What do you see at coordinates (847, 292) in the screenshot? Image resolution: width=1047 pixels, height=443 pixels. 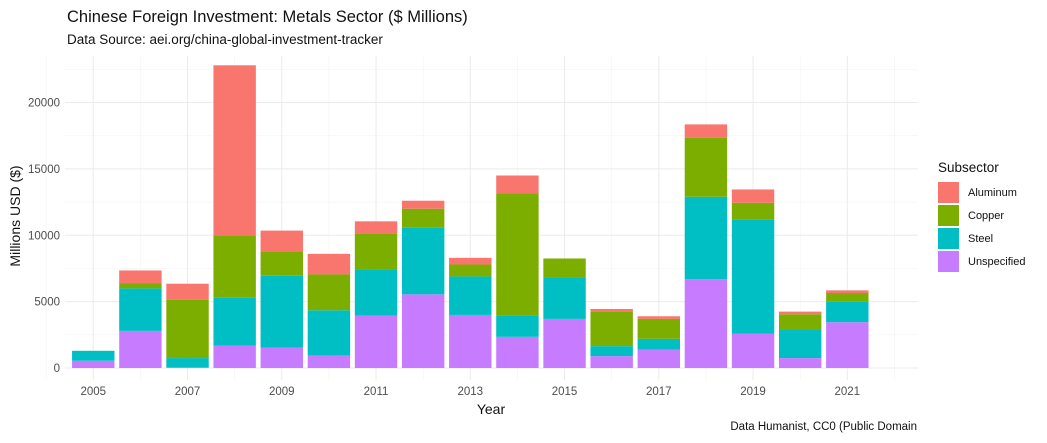 I see `bar-aluminum-2021` at bounding box center [847, 292].